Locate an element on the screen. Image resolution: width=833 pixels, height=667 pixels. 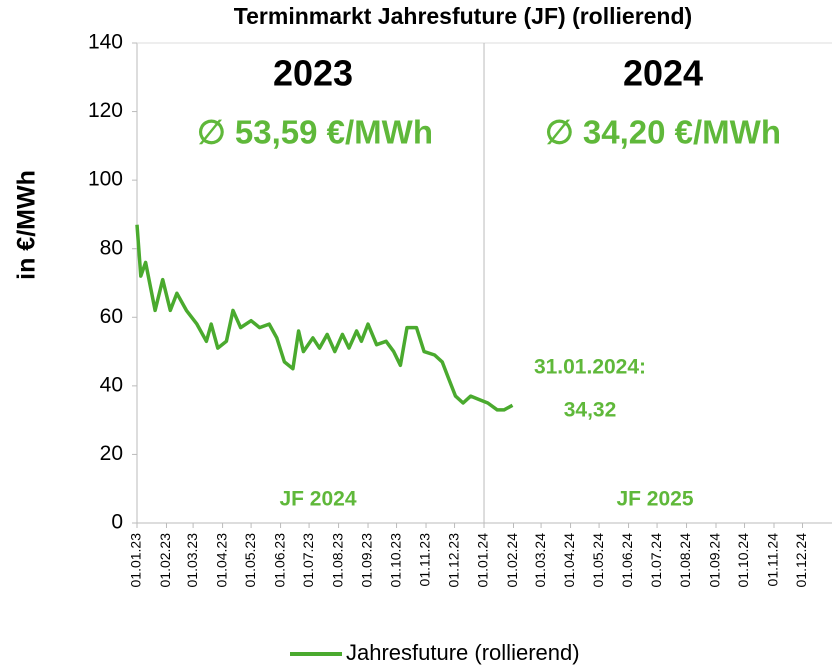
x-tick-label: 01.06.23 is located at coordinates (279, 560).